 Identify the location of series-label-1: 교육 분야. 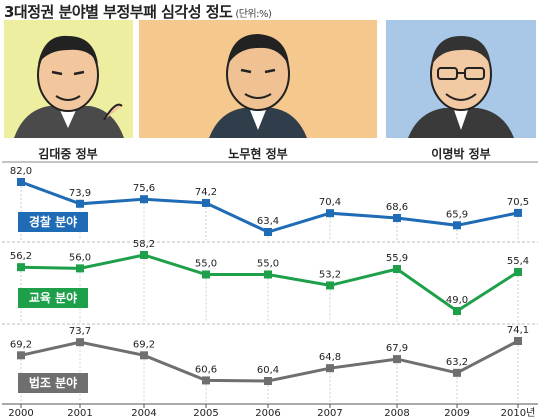
(53, 297).